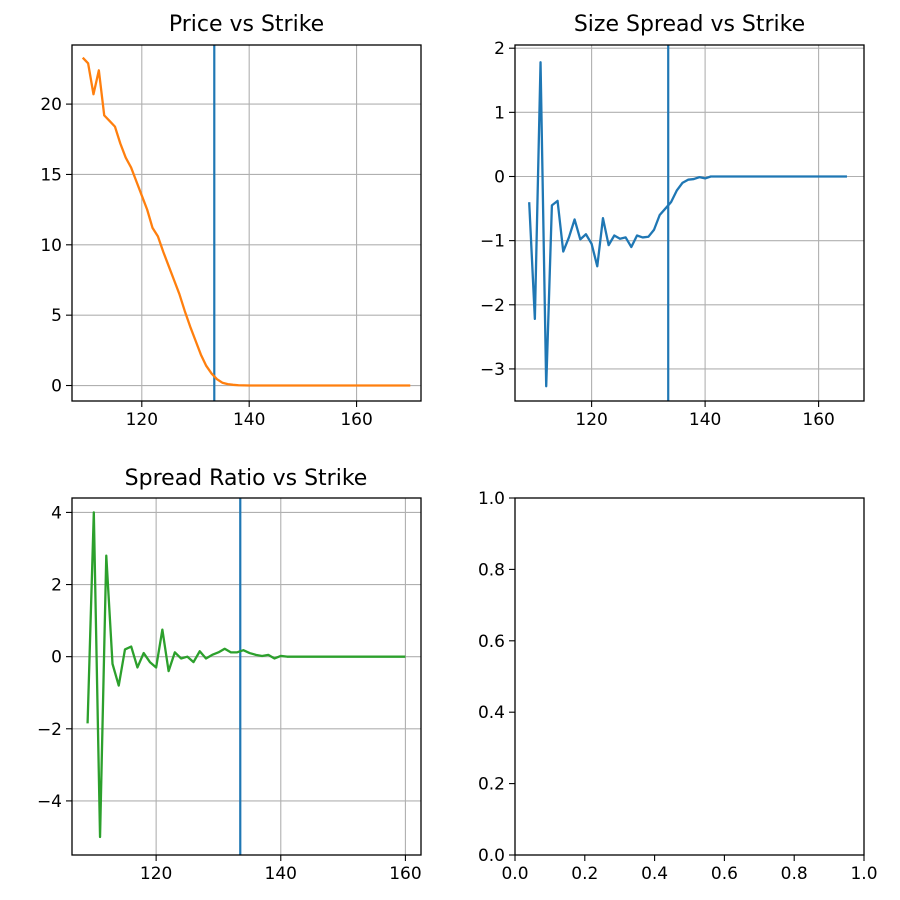 The height and width of the screenshot is (900, 900). What do you see at coordinates (49, 802) in the screenshot?
I see `y-tick-label: −4` at bounding box center [49, 802].